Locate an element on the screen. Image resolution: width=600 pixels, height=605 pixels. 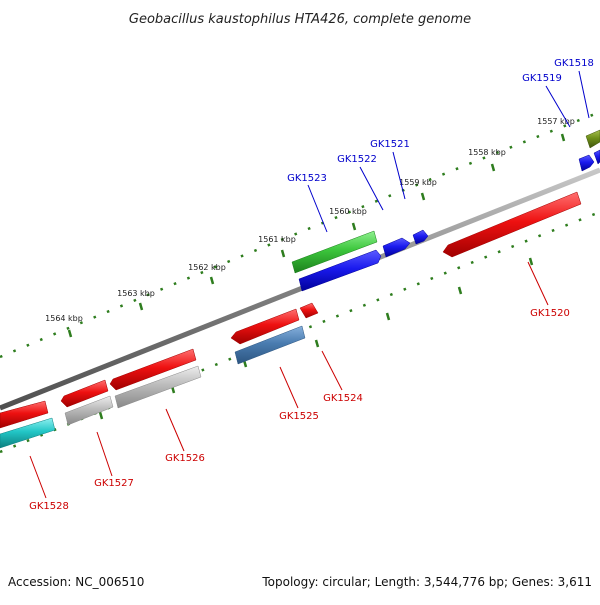
kbp-label: 1560 kbp is located at coordinates (348, 211).